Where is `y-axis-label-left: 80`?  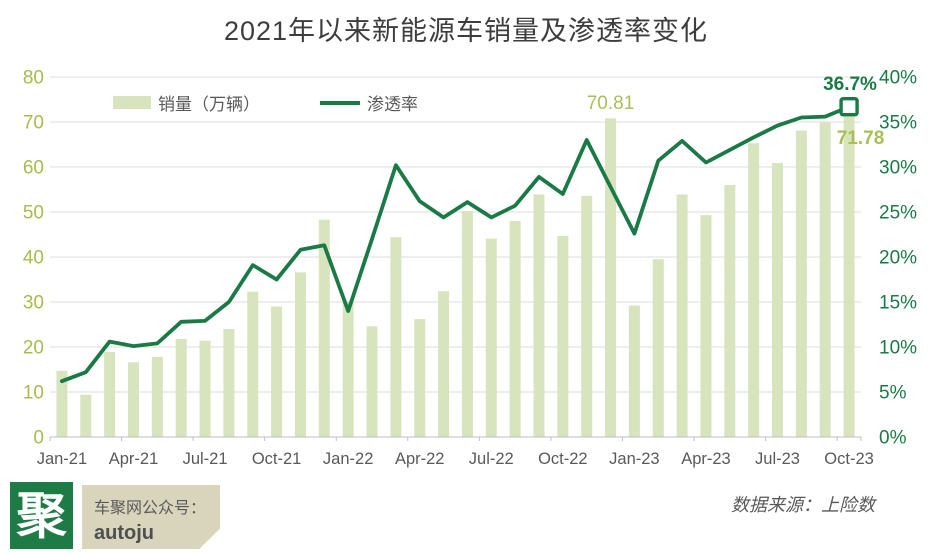 y-axis-label-left: 80 is located at coordinates (33, 78).